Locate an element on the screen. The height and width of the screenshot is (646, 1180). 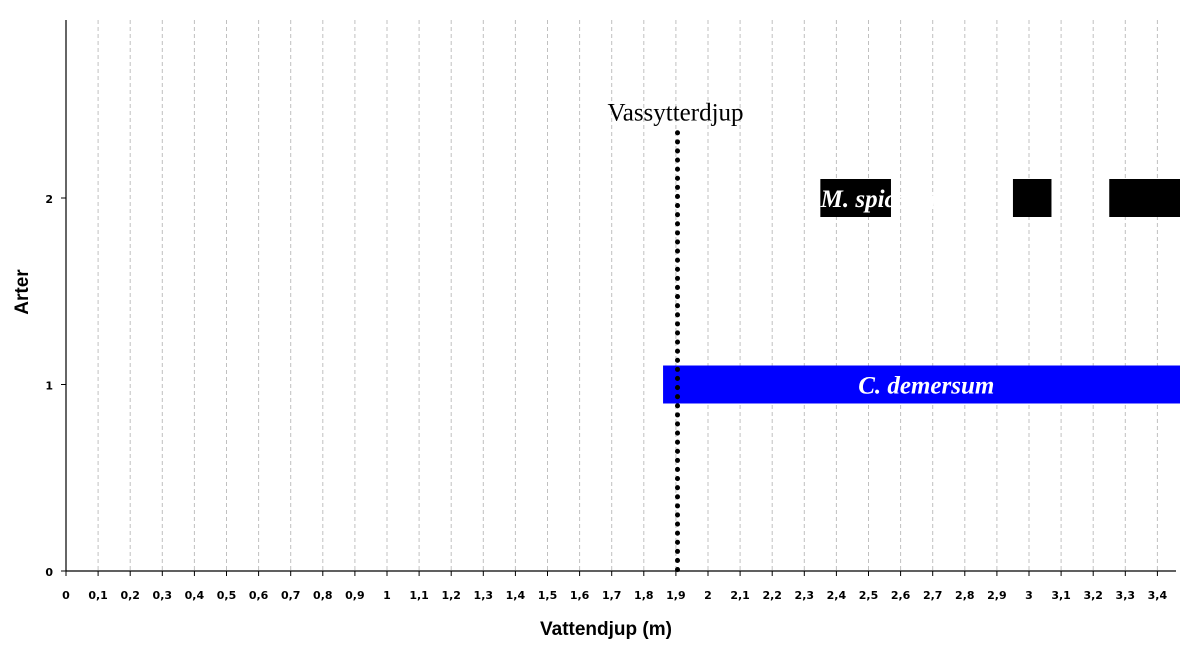
x-tick-label: 1,4 is located at coordinates (516, 595).